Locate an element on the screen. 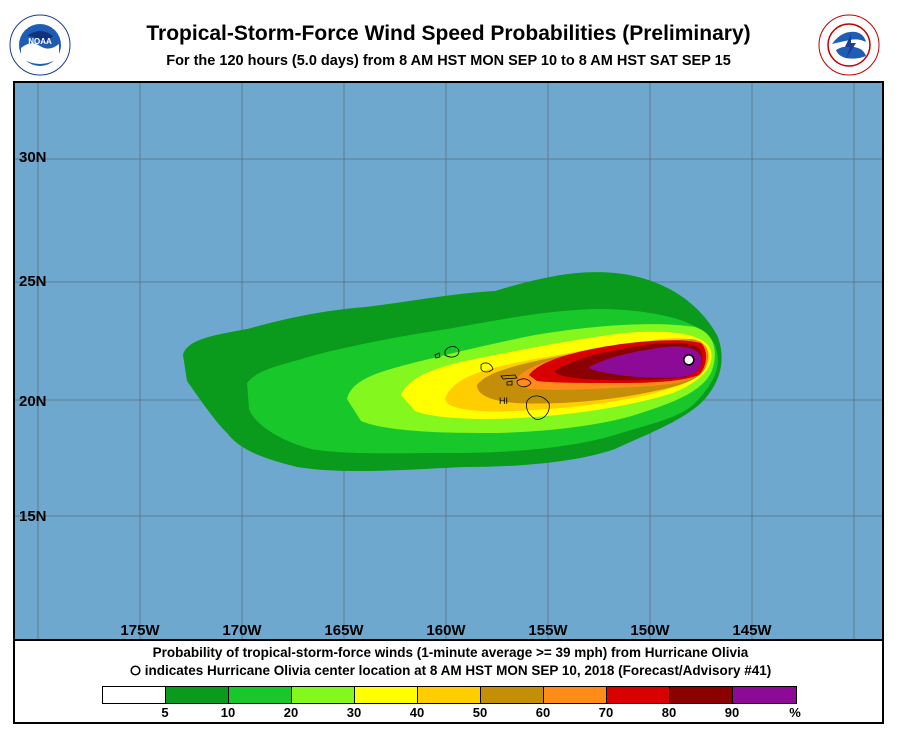  legend-label: 50 is located at coordinates (480, 712).